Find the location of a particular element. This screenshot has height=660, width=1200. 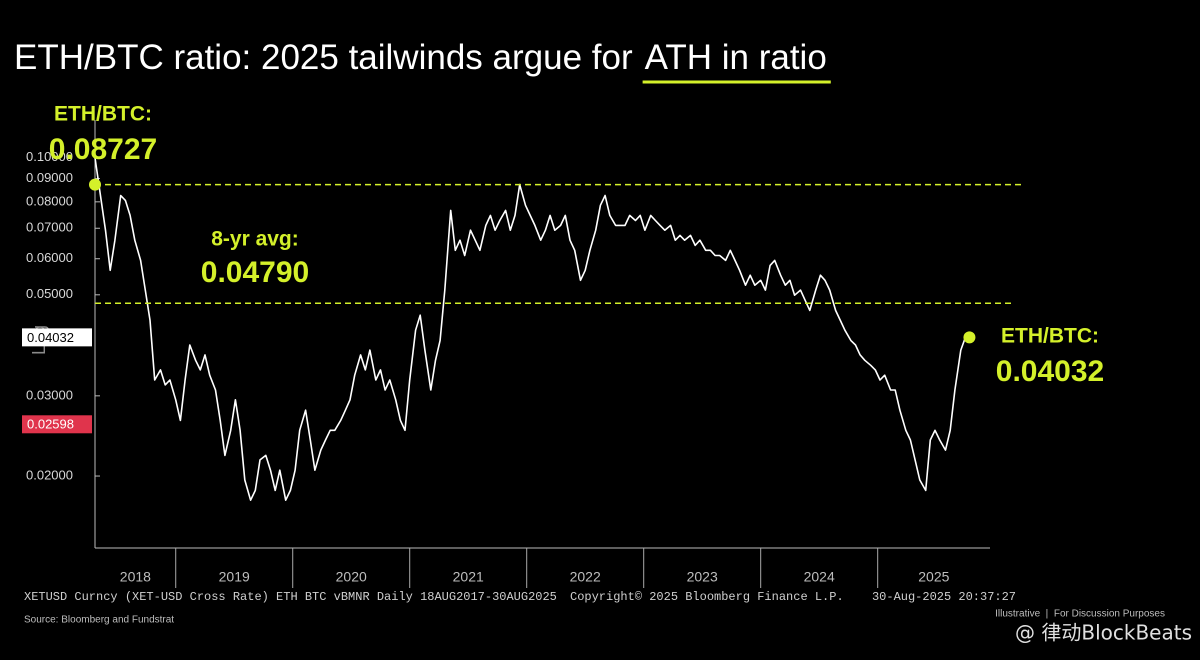

y-tick-label: 0.02000 is located at coordinates (49, 474).